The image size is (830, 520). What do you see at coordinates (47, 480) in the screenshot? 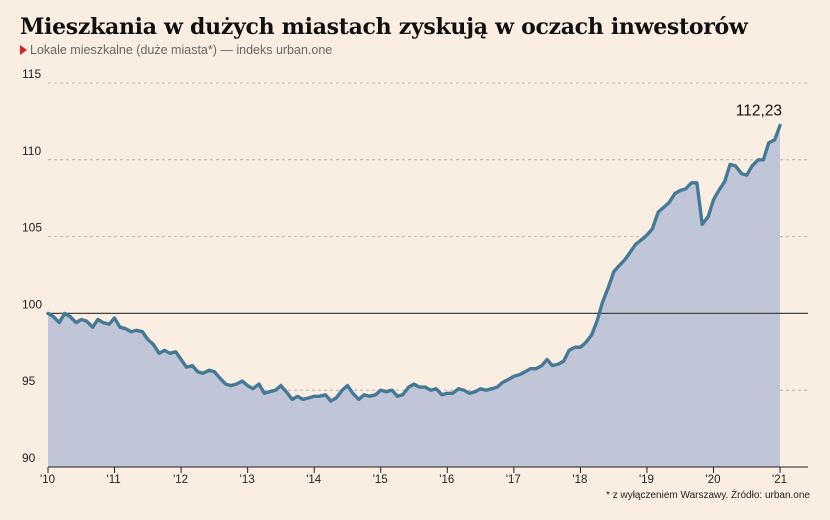
I see `x-tick-label-2010: '10` at bounding box center [47, 480].